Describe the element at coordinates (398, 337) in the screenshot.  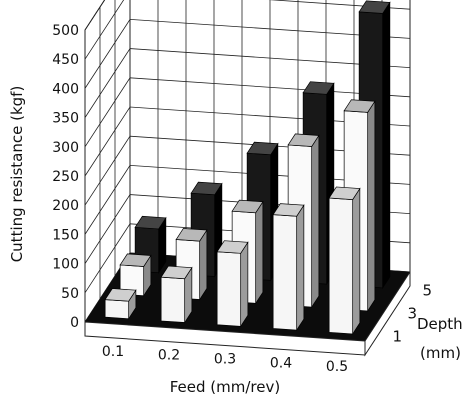
I see `depth-tick-label: 1` at that location.